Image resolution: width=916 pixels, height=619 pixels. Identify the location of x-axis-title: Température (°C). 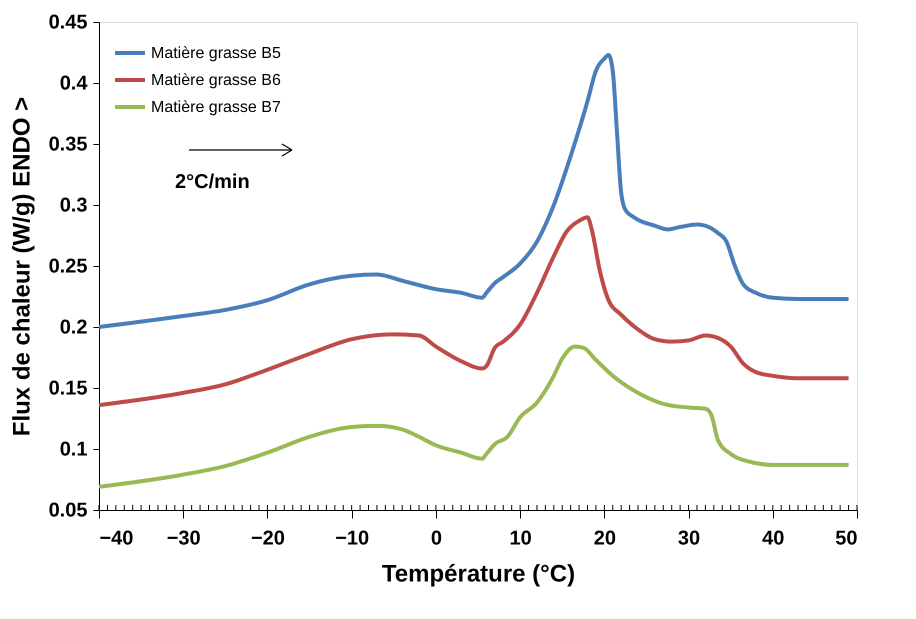
(479, 574).